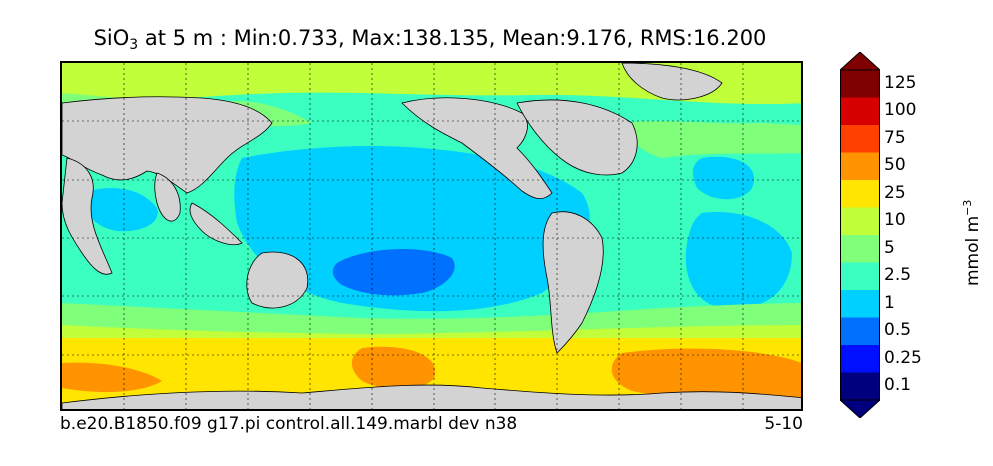 Image resolution: width=993 pixels, height=466 pixels. Describe the element at coordinates (895, 165) in the screenshot. I see `colorbar-tick-label: 50` at that location.